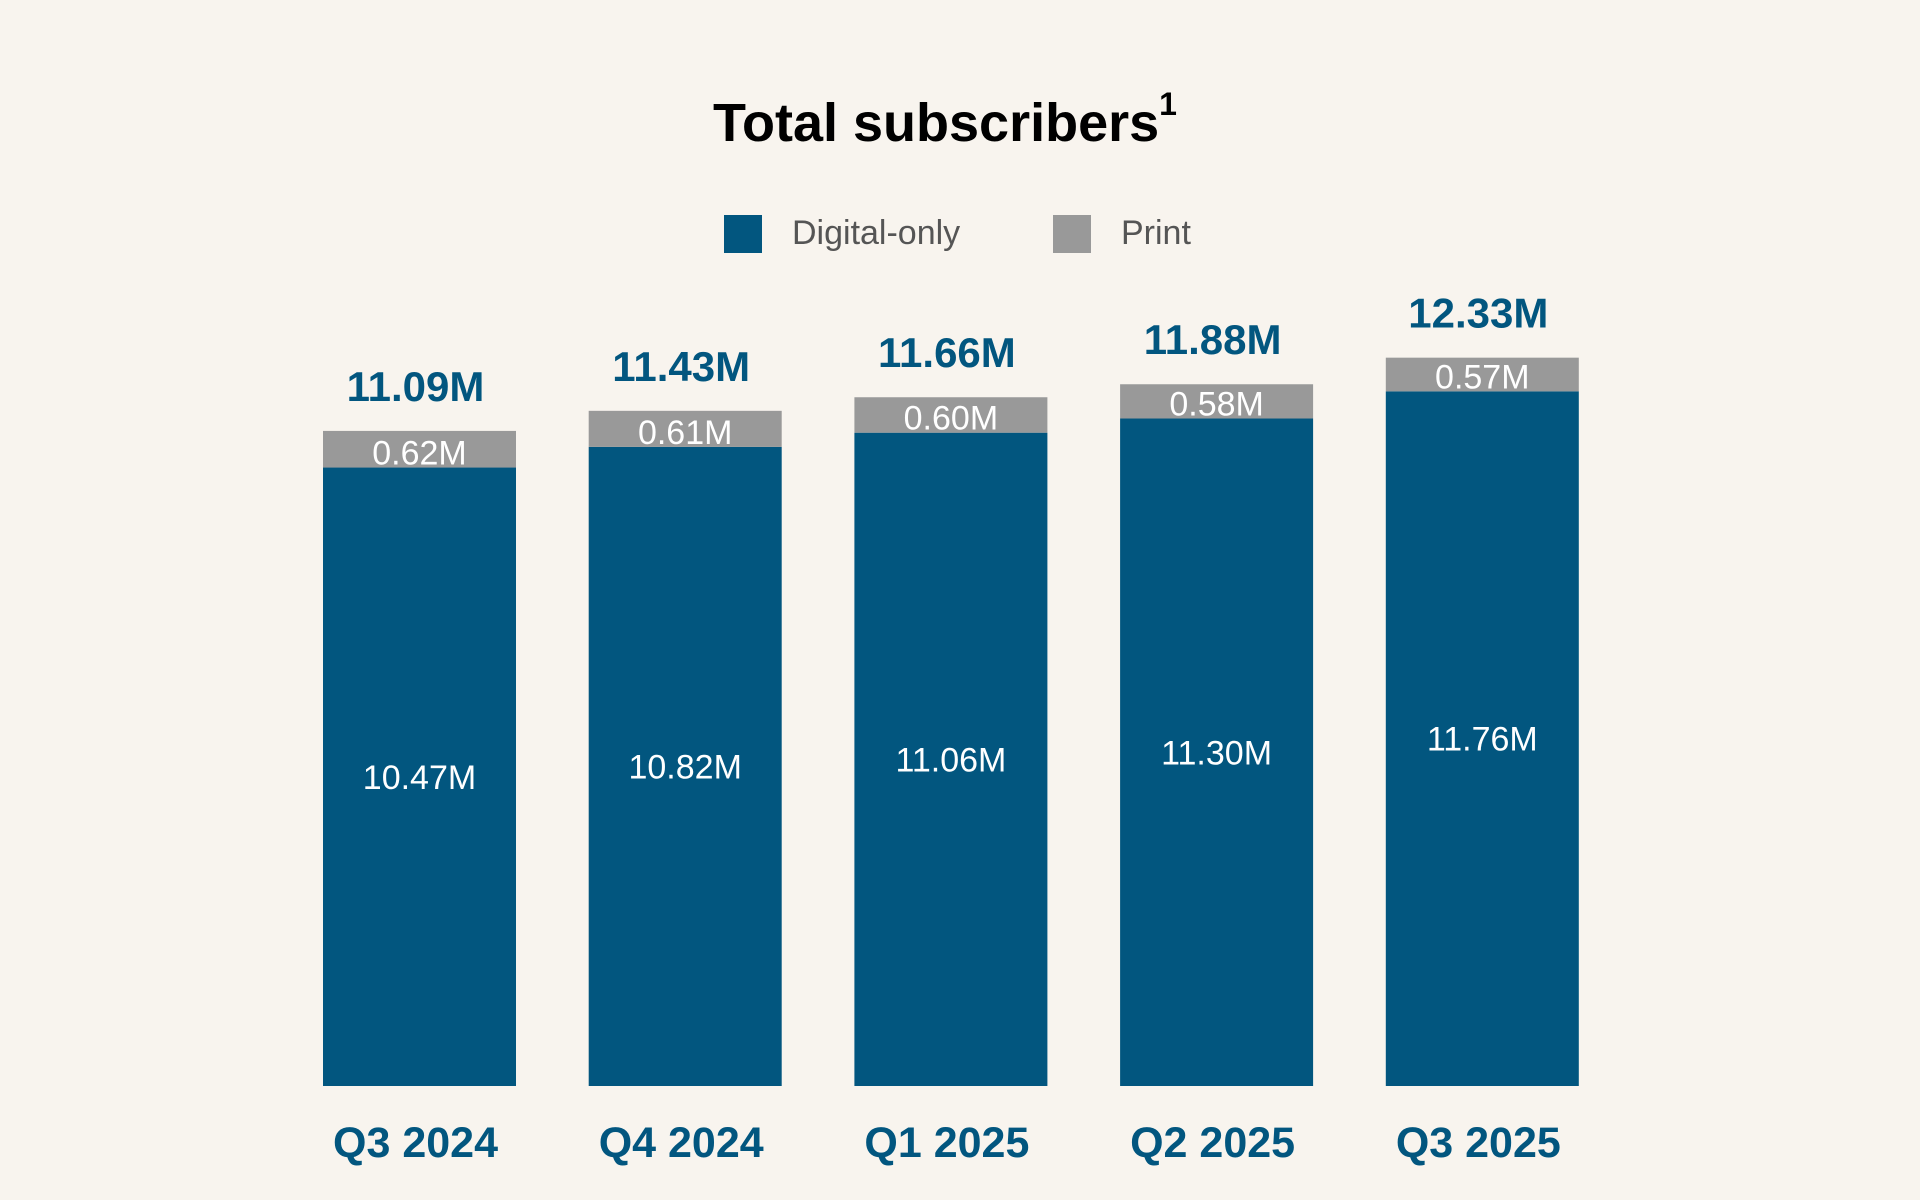 This screenshot has width=1920, height=1200. What do you see at coordinates (681, 366) in the screenshot?
I see `total-label: 11.43M` at bounding box center [681, 366].